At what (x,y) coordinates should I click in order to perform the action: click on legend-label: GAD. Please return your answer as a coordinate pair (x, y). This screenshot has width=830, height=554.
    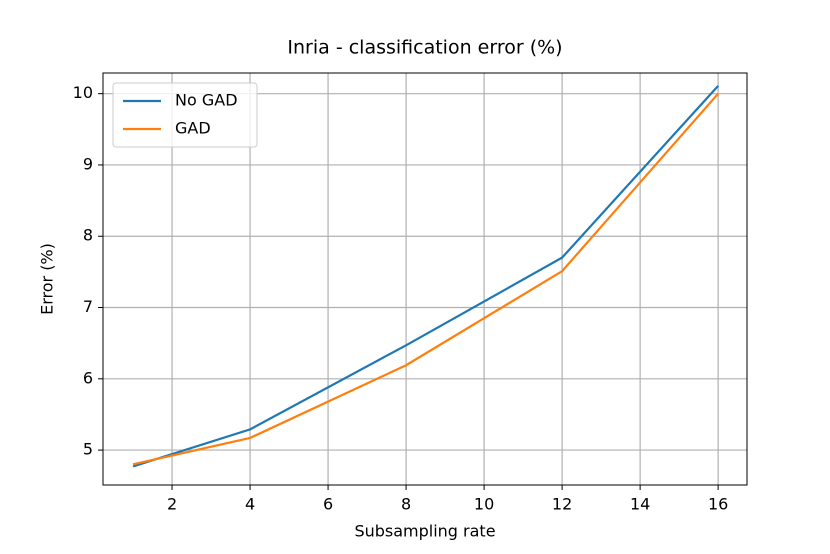
    Looking at the image, I should click on (193, 128).